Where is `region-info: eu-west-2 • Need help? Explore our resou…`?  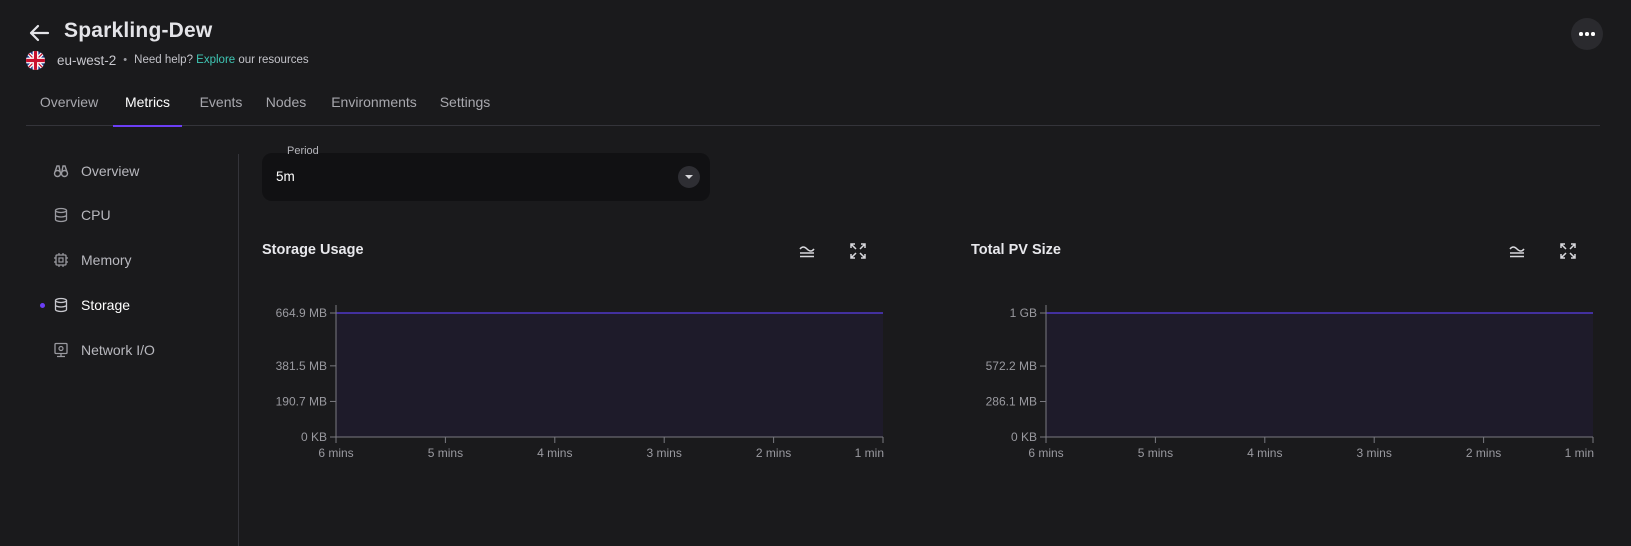 region-info: eu-west-2 • Need help? Explore our resou… is located at coordinates (167, 60).